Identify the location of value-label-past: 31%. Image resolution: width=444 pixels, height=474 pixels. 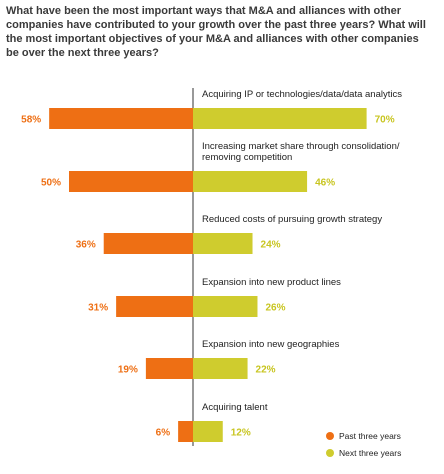
(98, 308).